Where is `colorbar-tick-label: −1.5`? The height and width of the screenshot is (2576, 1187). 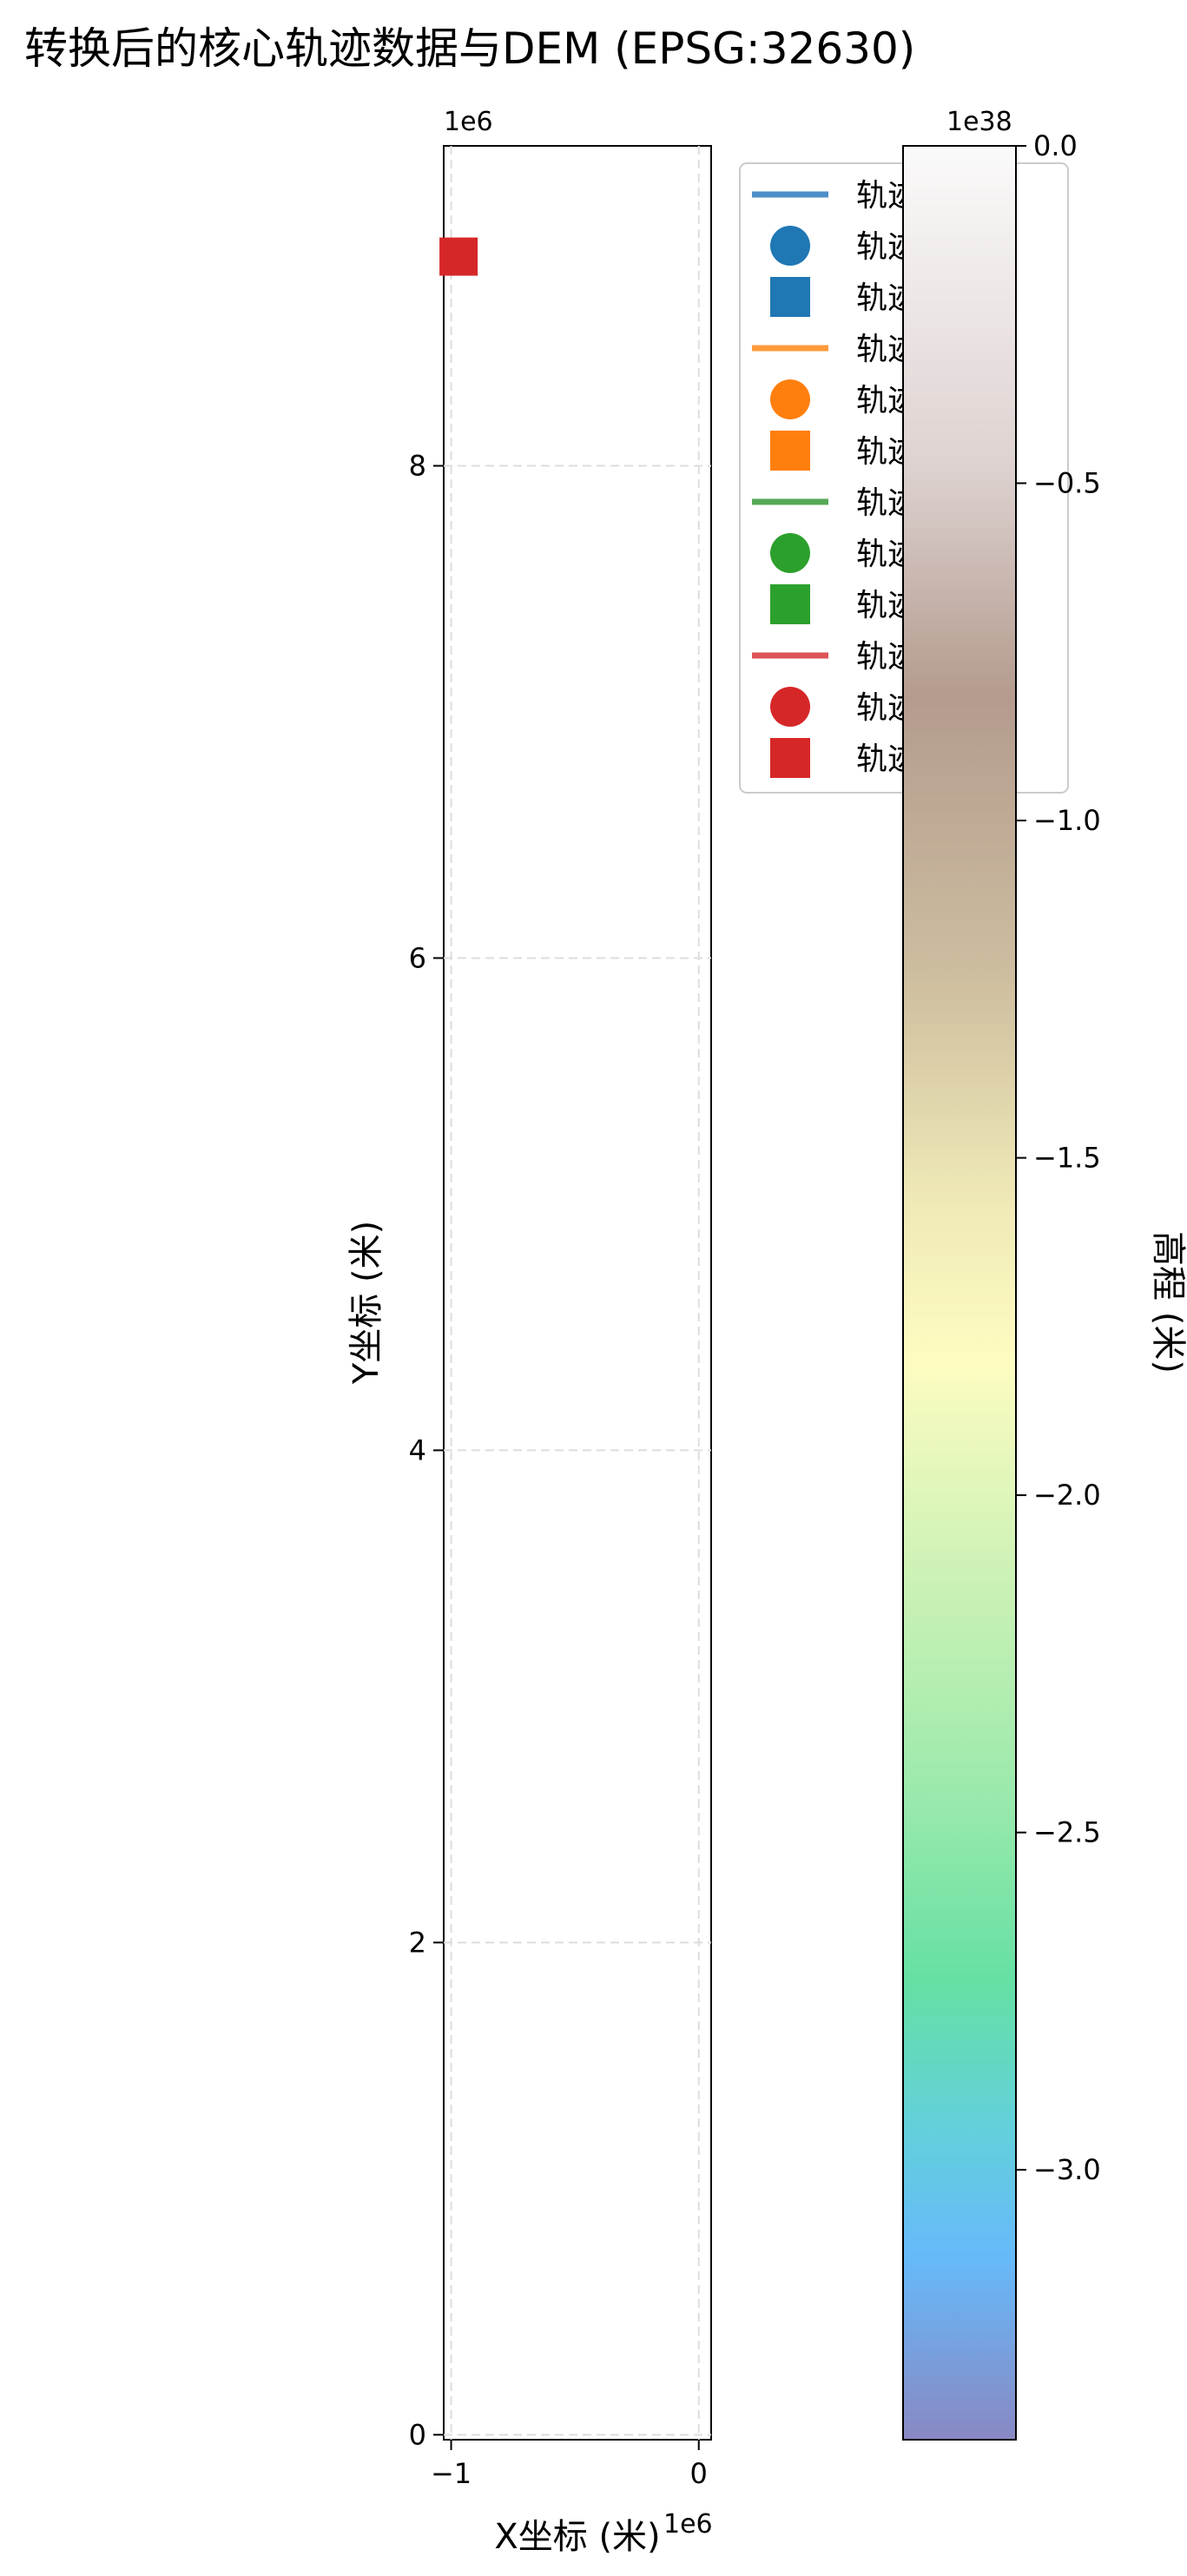 colorbar-tick-label: −1.5 is located at coordinates (1067, 1158).